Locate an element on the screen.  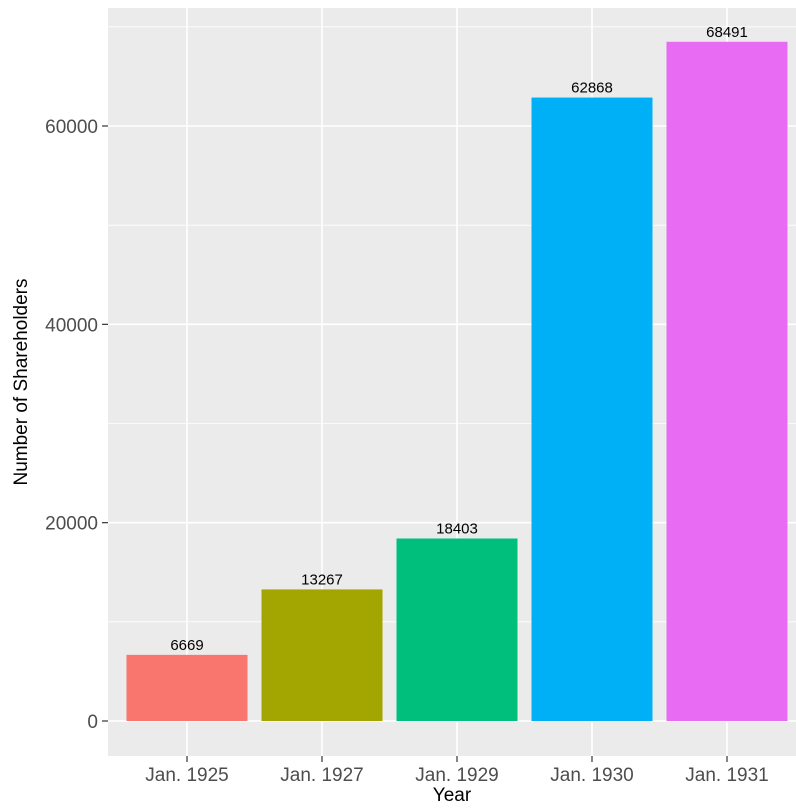
x-tick-label: Jan. 1930 is located at coordinates (591, 775).